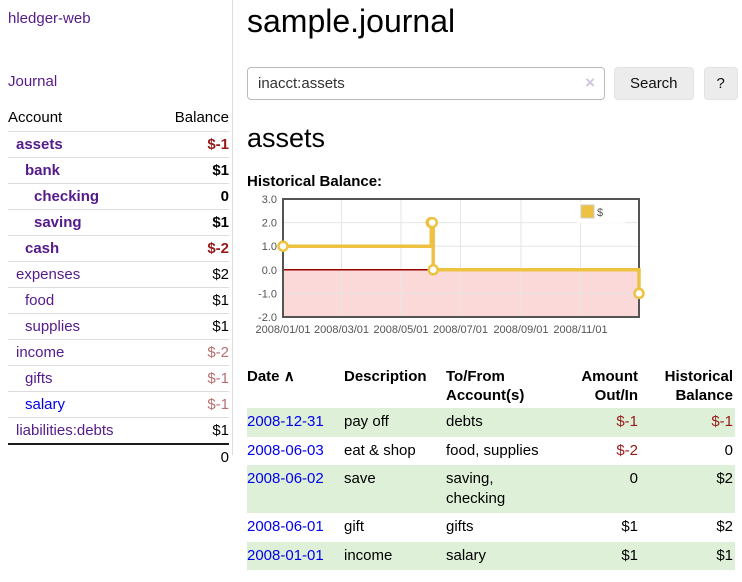 Image resolution: width=742 pixels, height=582 pixels. What do you see at coordinates (118, 196) in the screenshot?
I see `account-row: checking 0` at bounding box center [118, 196].